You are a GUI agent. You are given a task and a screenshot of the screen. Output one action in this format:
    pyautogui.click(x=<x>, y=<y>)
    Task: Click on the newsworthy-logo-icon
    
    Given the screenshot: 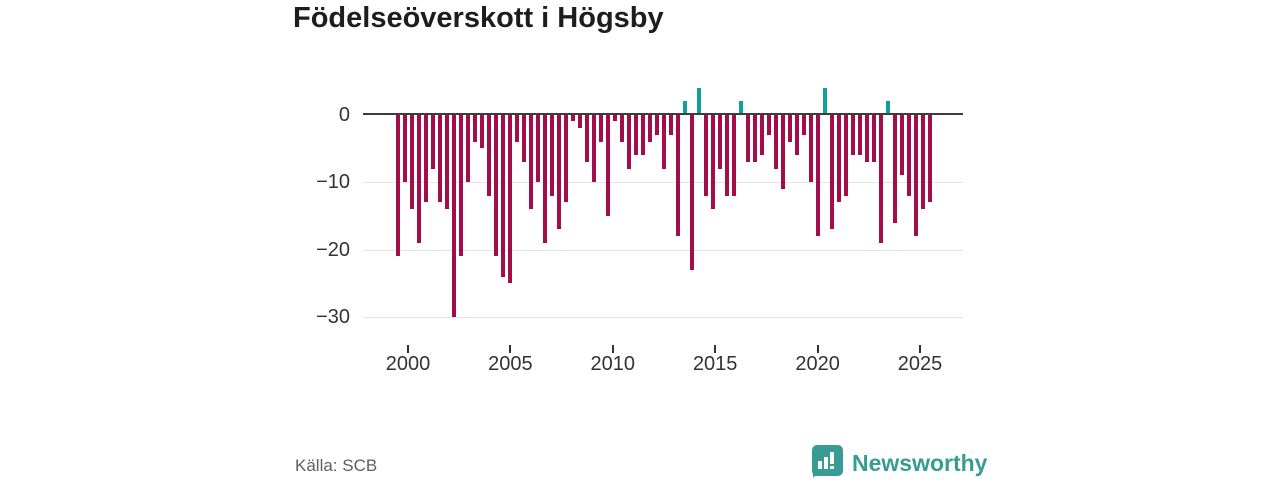 What is the action you would take?
    pyautogui.click(x=827, y=463)
    